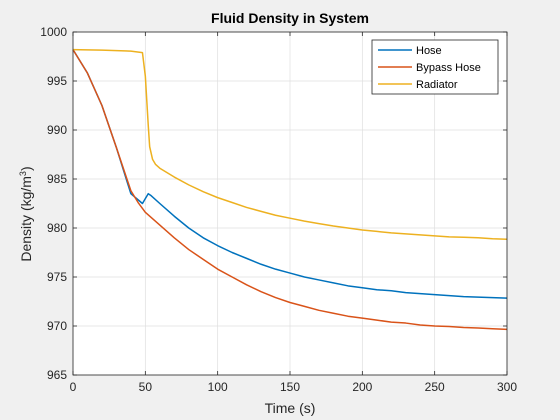 The height and width of the screenshot is (420, 560). I want to click on y-tick-label: 980, so click(57, 228).